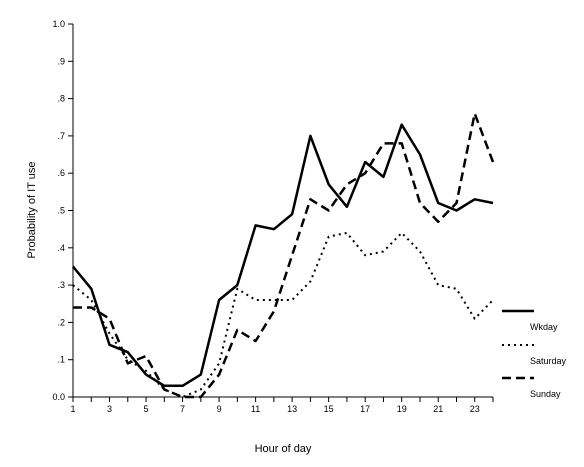 This screenshot has width=584, height=467. Describe the element at coordinates (219, 409) in the screenshot. I see `x-tick-label: 9` at that location.